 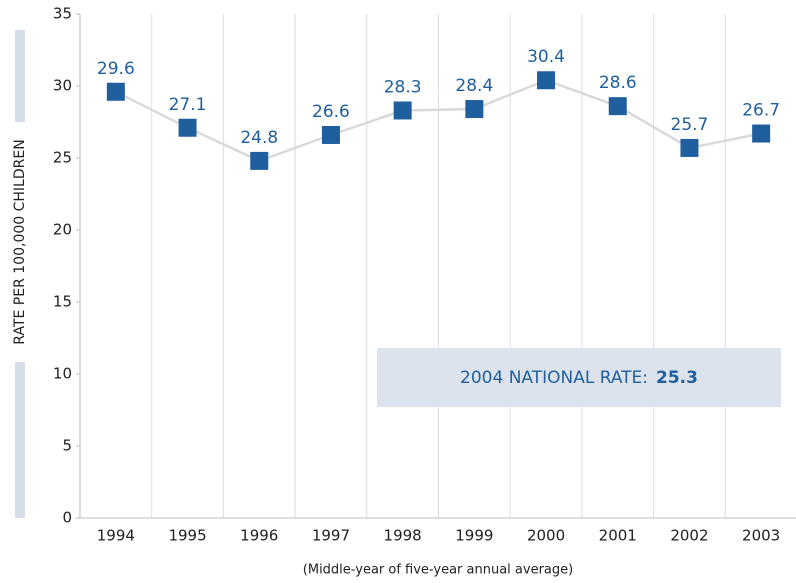 I want to click on y-tick-label: 20, so click(x=62, y=230).